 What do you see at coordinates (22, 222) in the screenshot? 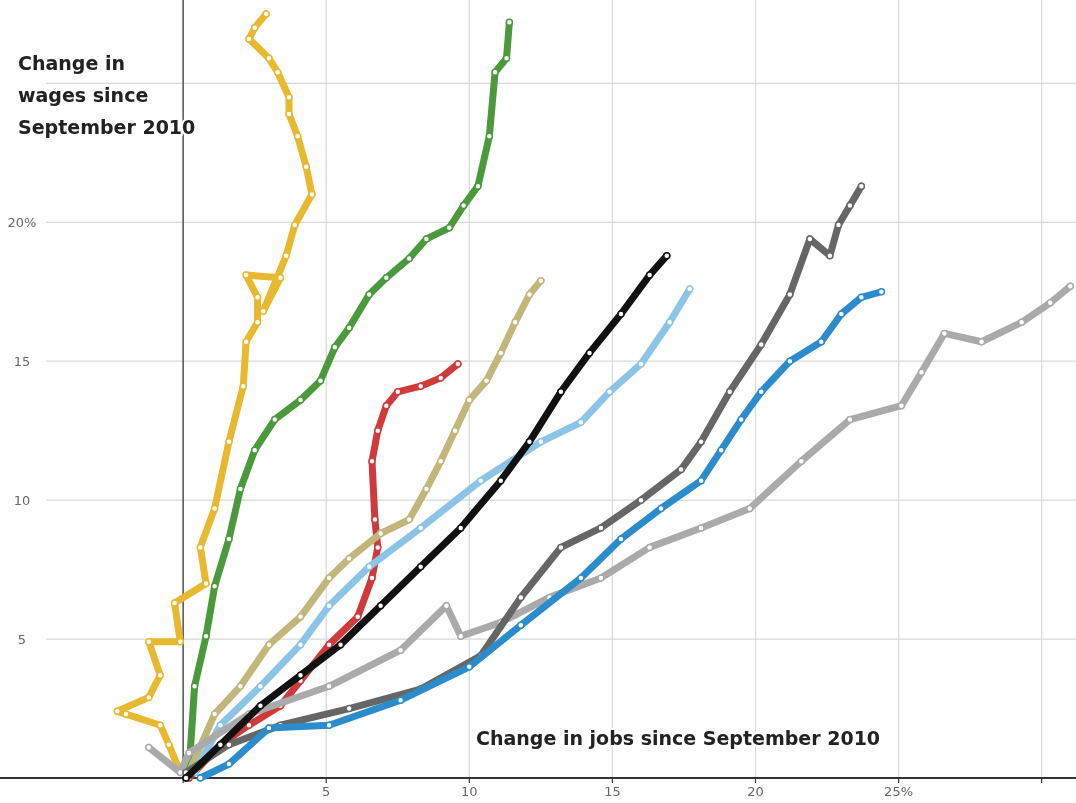
I see `y-tick-label: 20%` at bounding box center [22, 222].